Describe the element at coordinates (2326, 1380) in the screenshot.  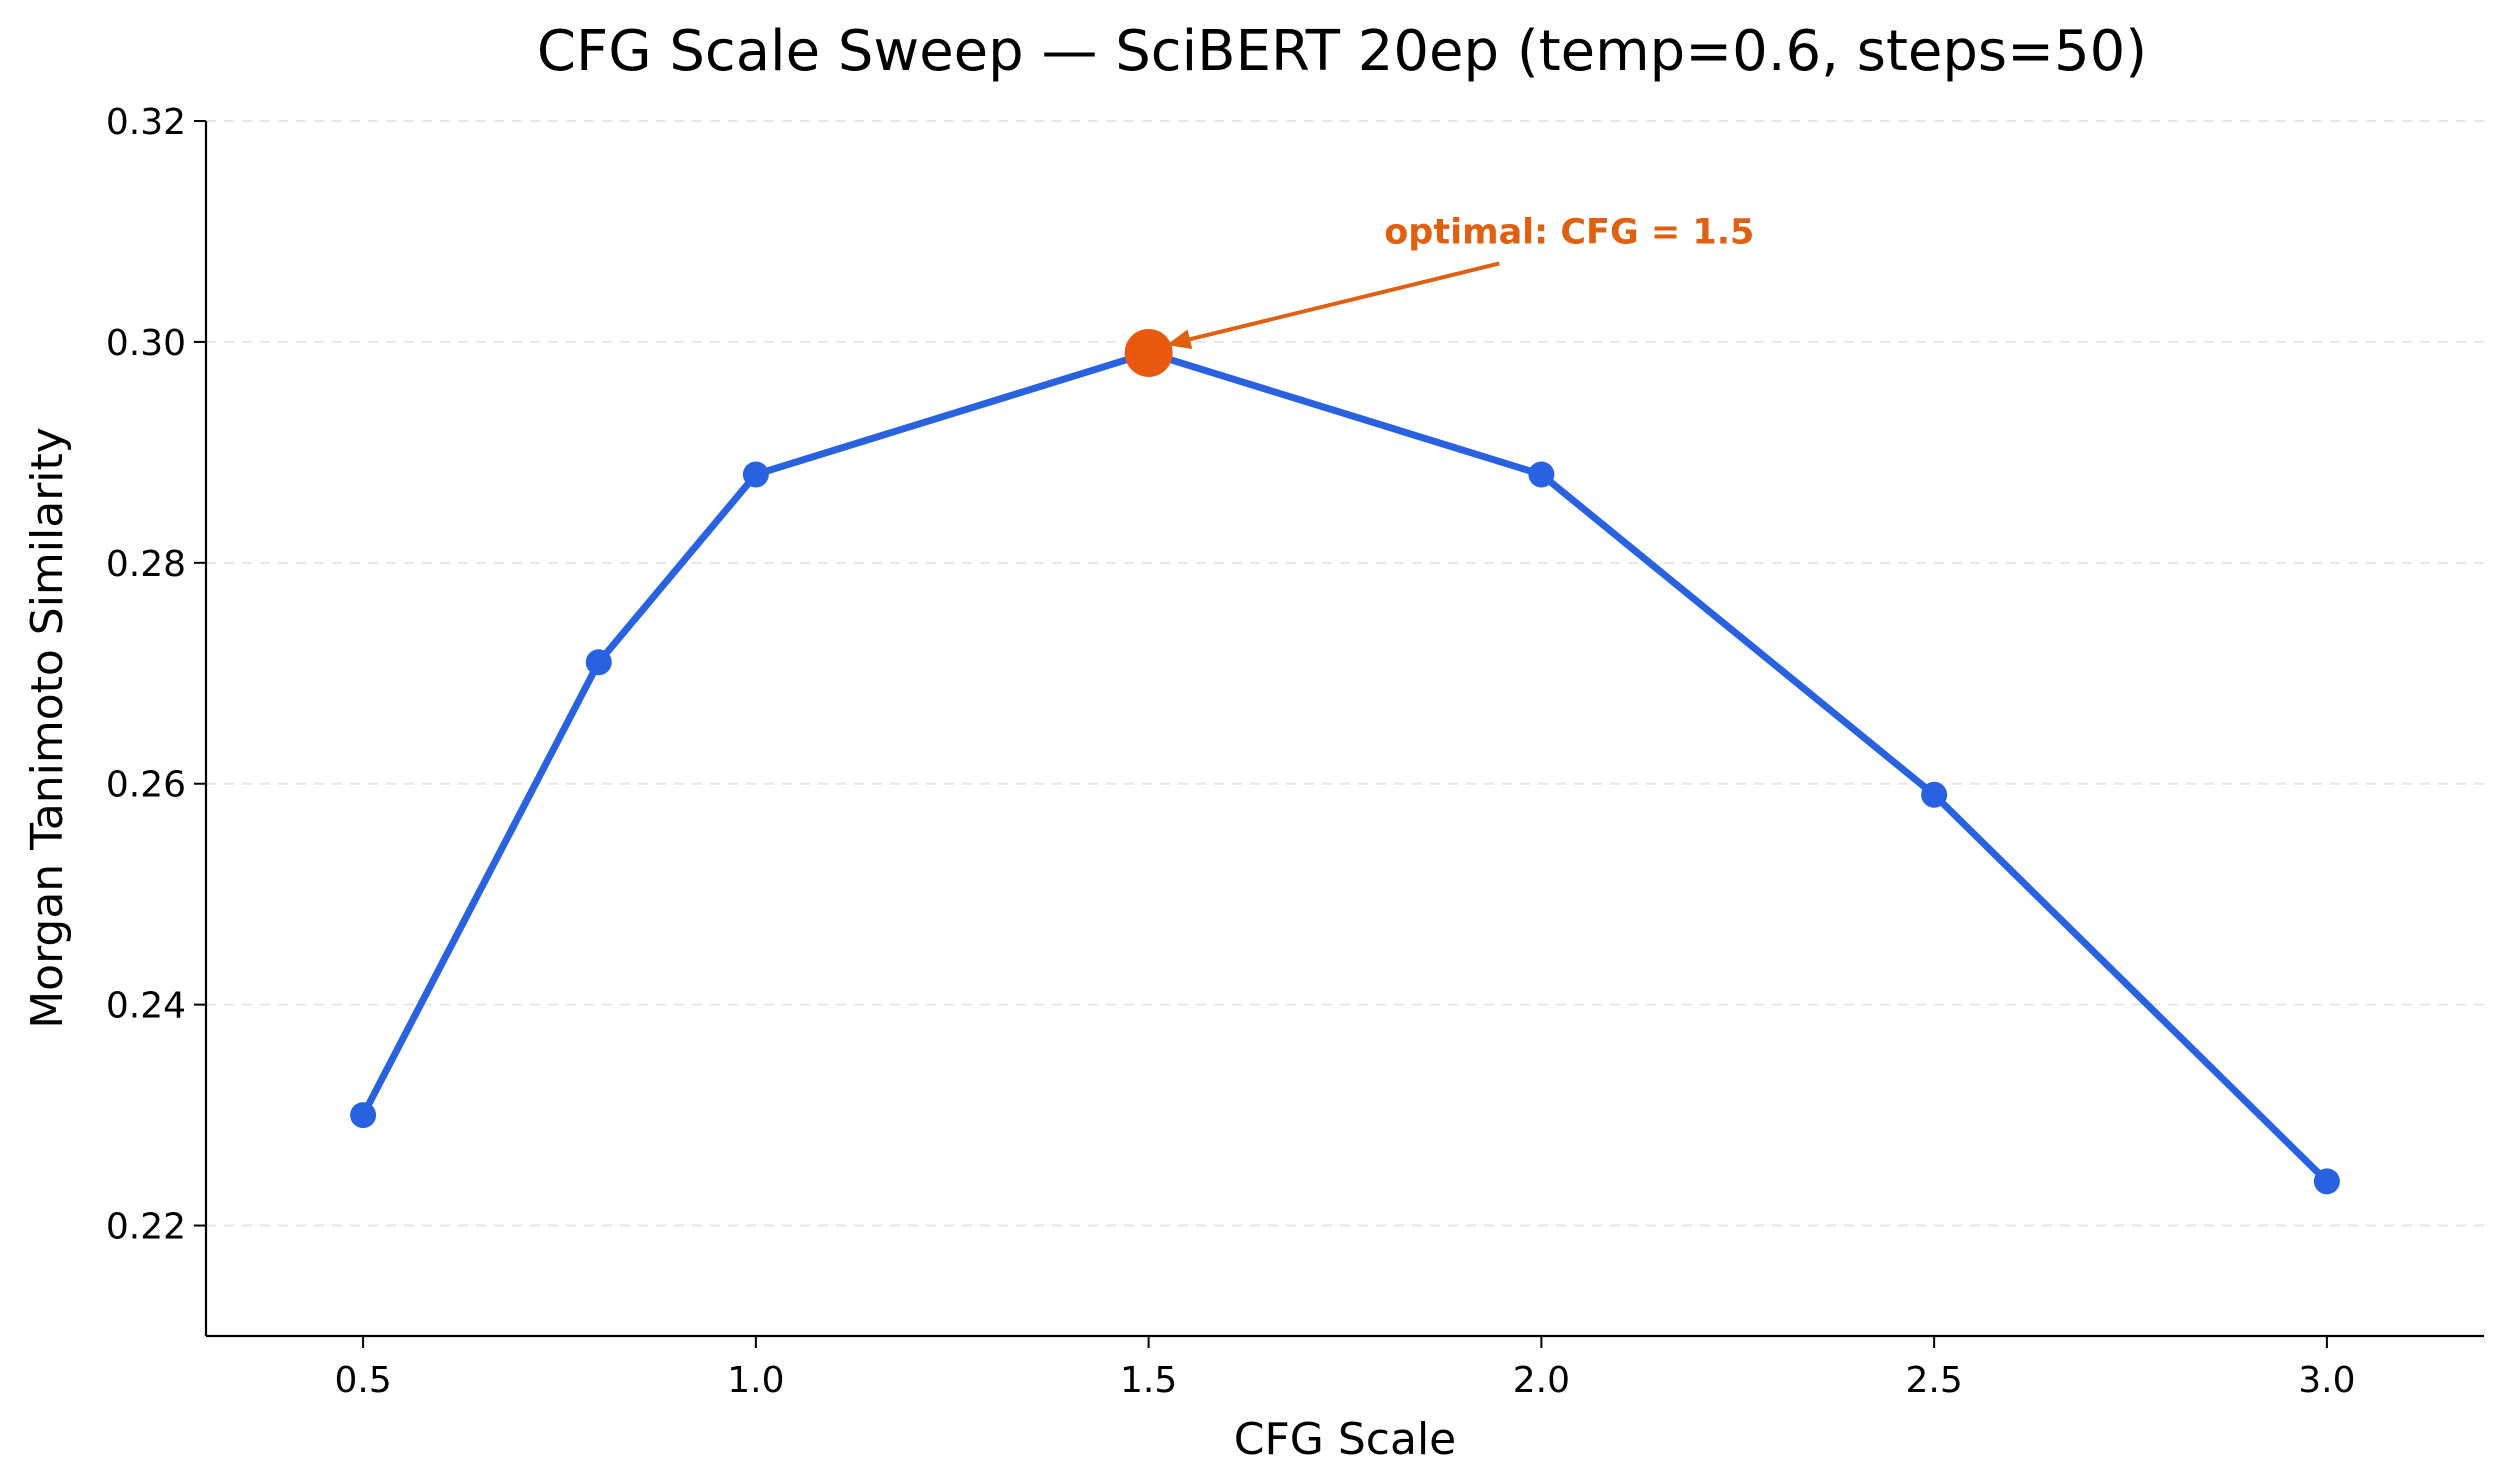
I see `x-tick-label: 3.0` at that location.